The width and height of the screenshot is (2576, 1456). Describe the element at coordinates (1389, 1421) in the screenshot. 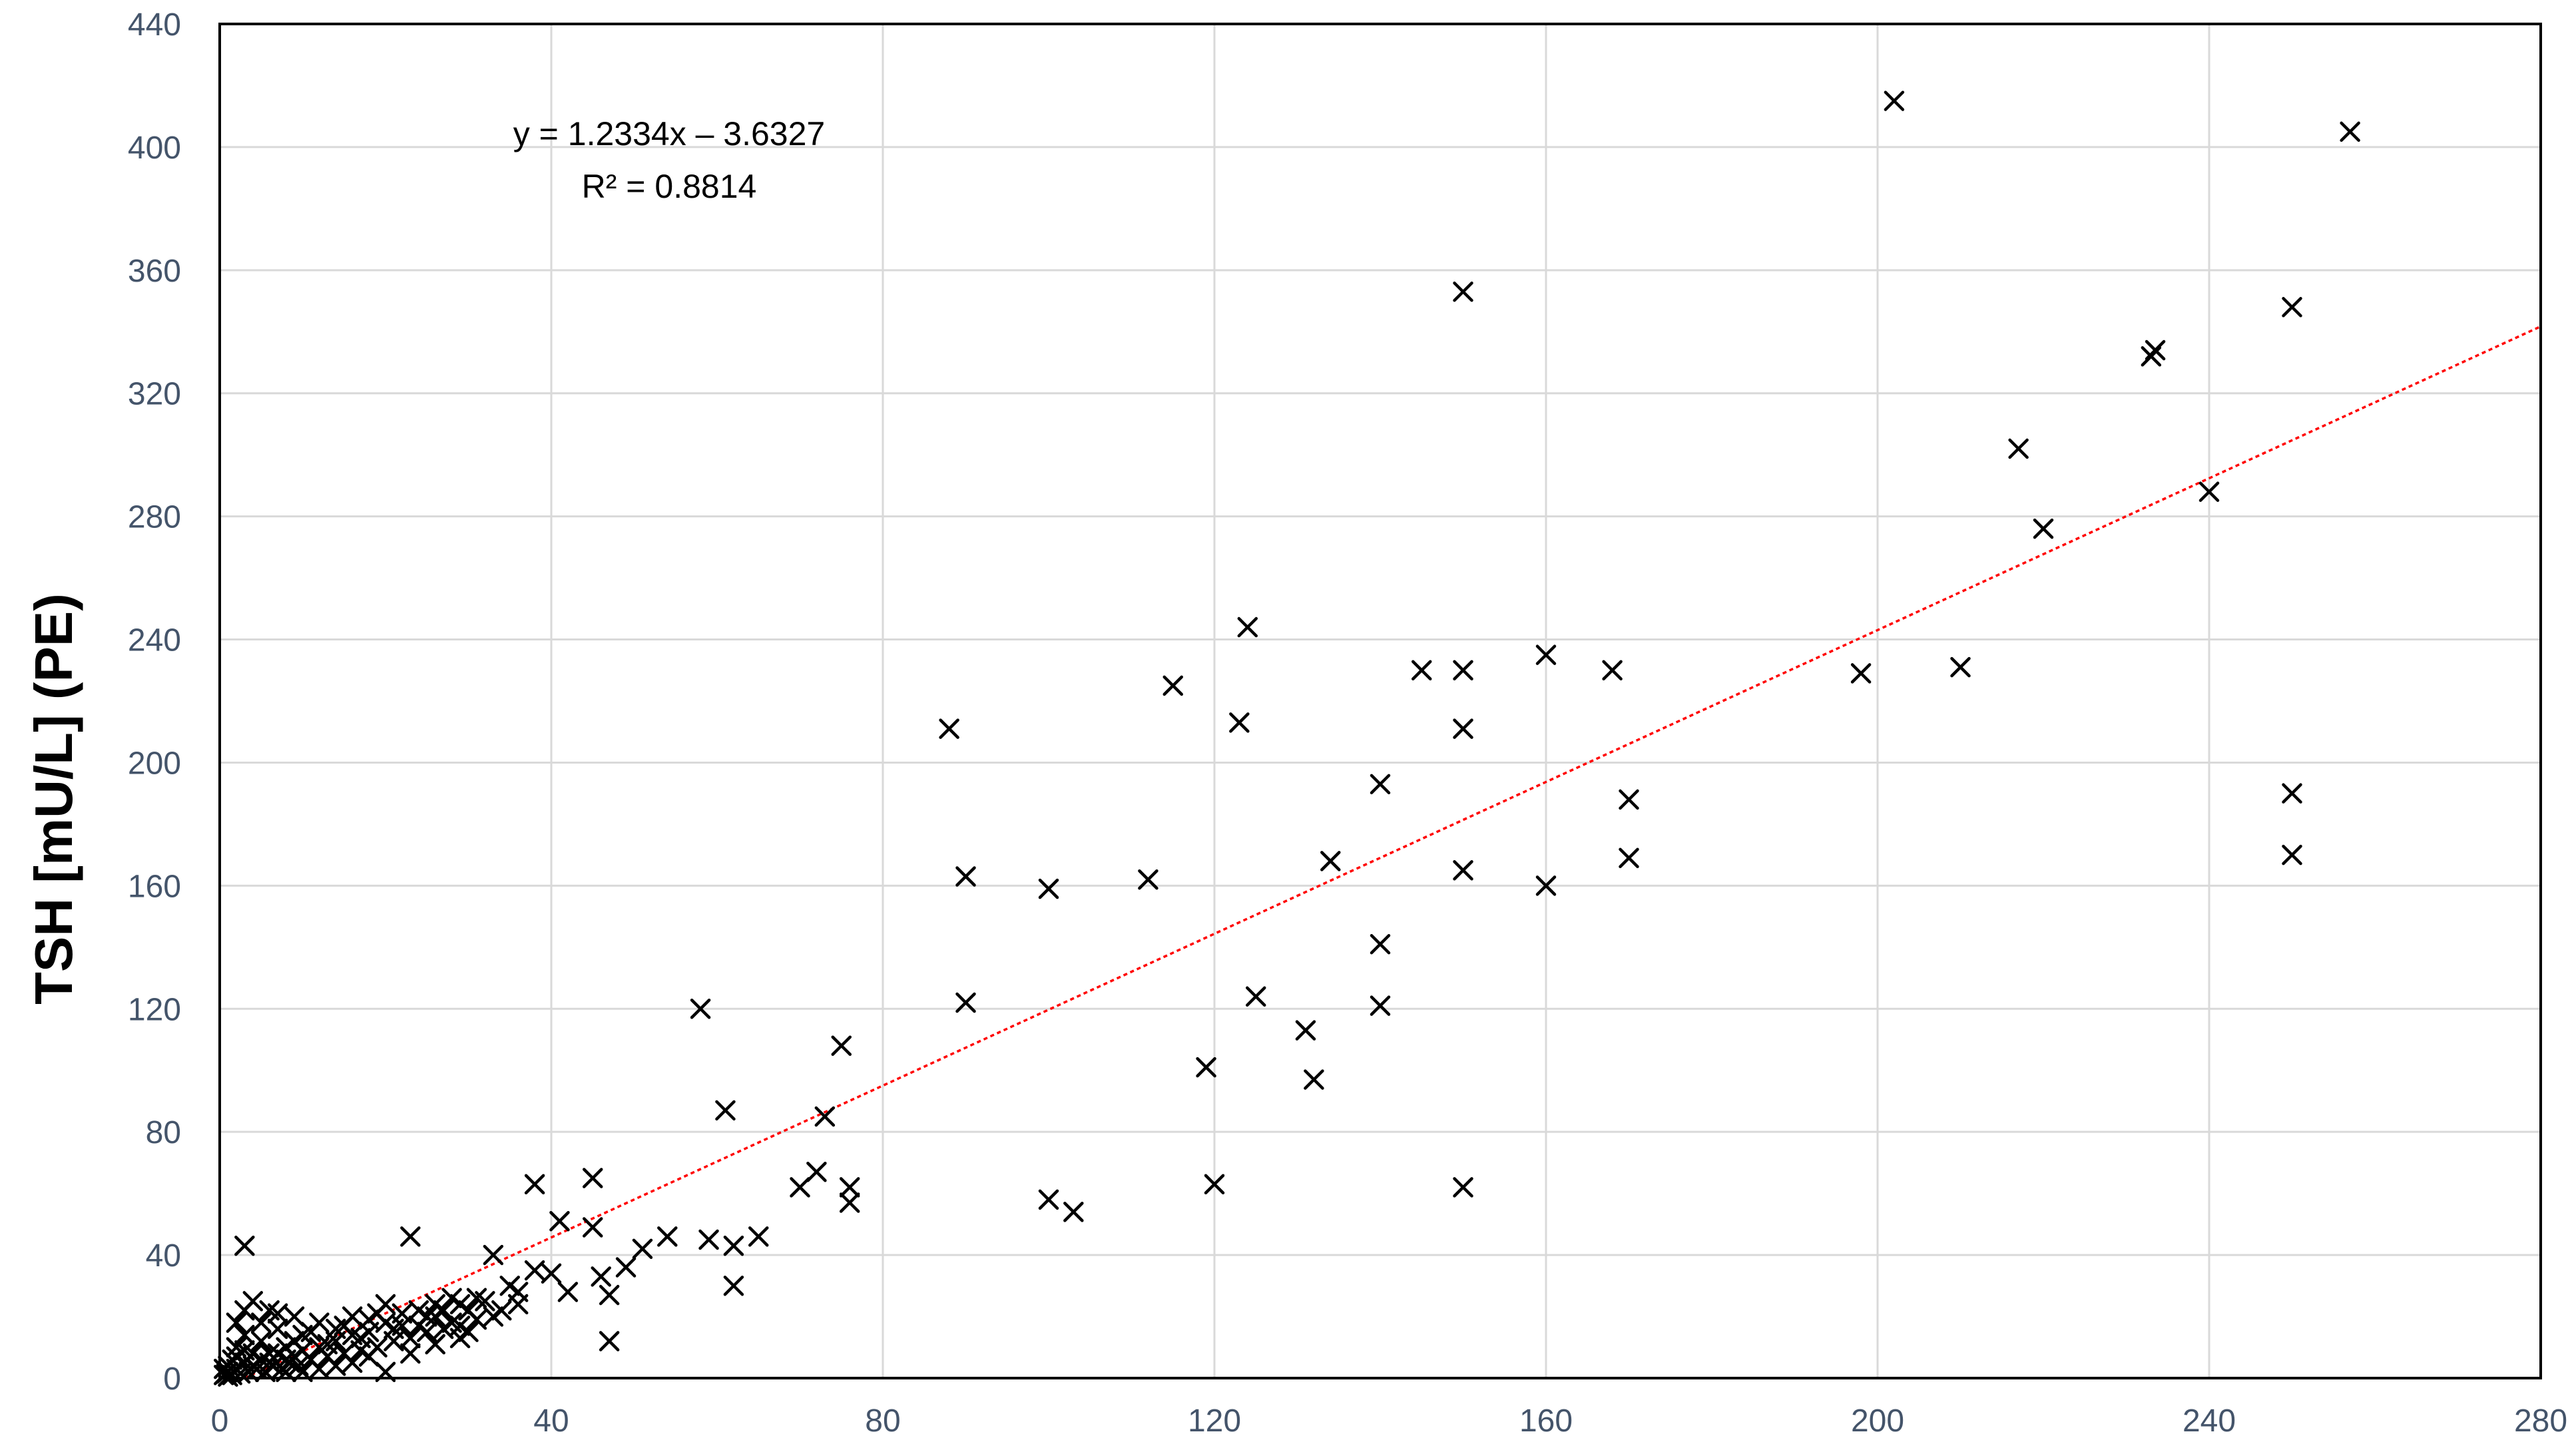

I see `x-axis-ticks: 0 40 80 120 160 200 240 280` at that location.